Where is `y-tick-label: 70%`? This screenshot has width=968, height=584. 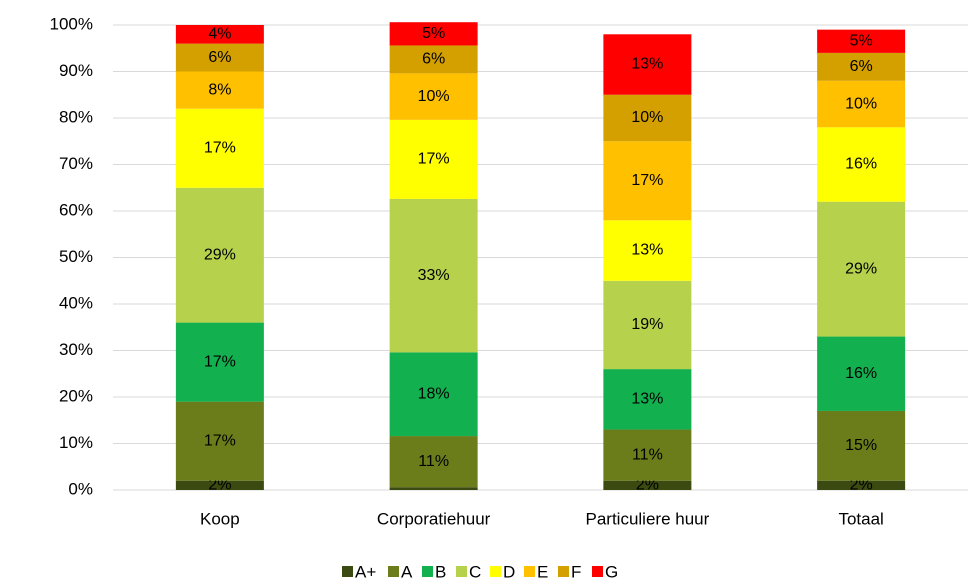 y-tick-label: 70% is located at coordinates (76, 163).